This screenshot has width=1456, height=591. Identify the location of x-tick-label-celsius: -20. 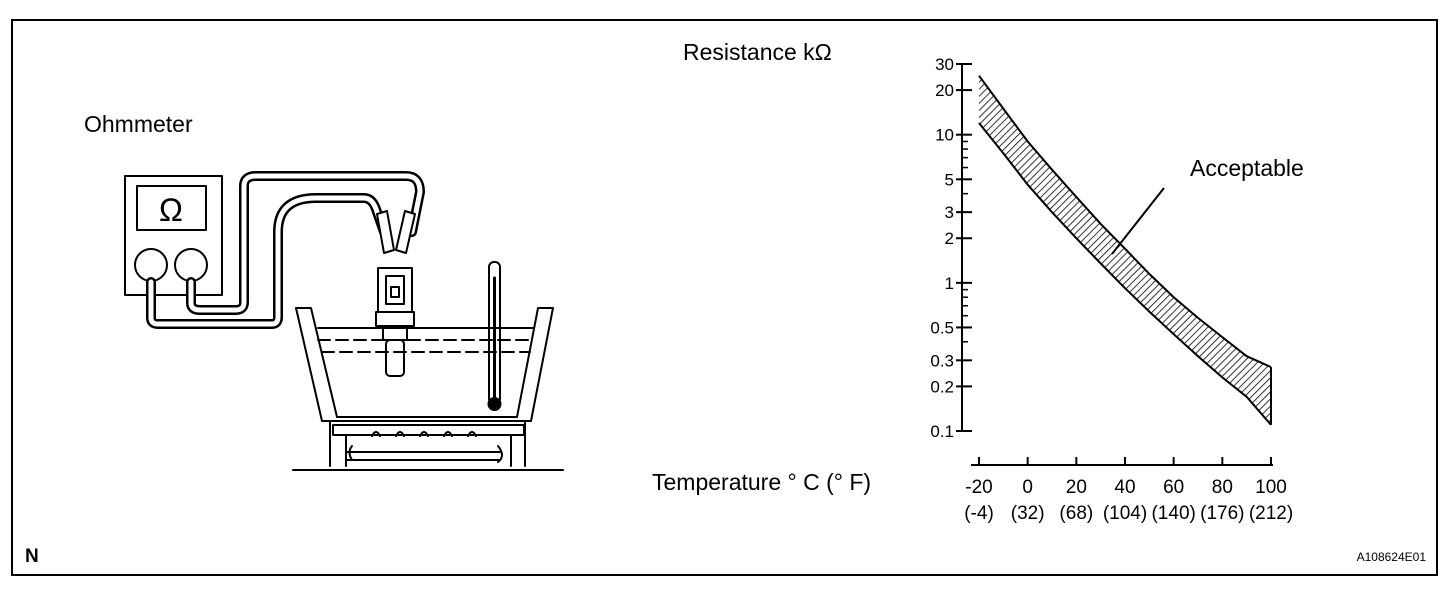
(978, 487).